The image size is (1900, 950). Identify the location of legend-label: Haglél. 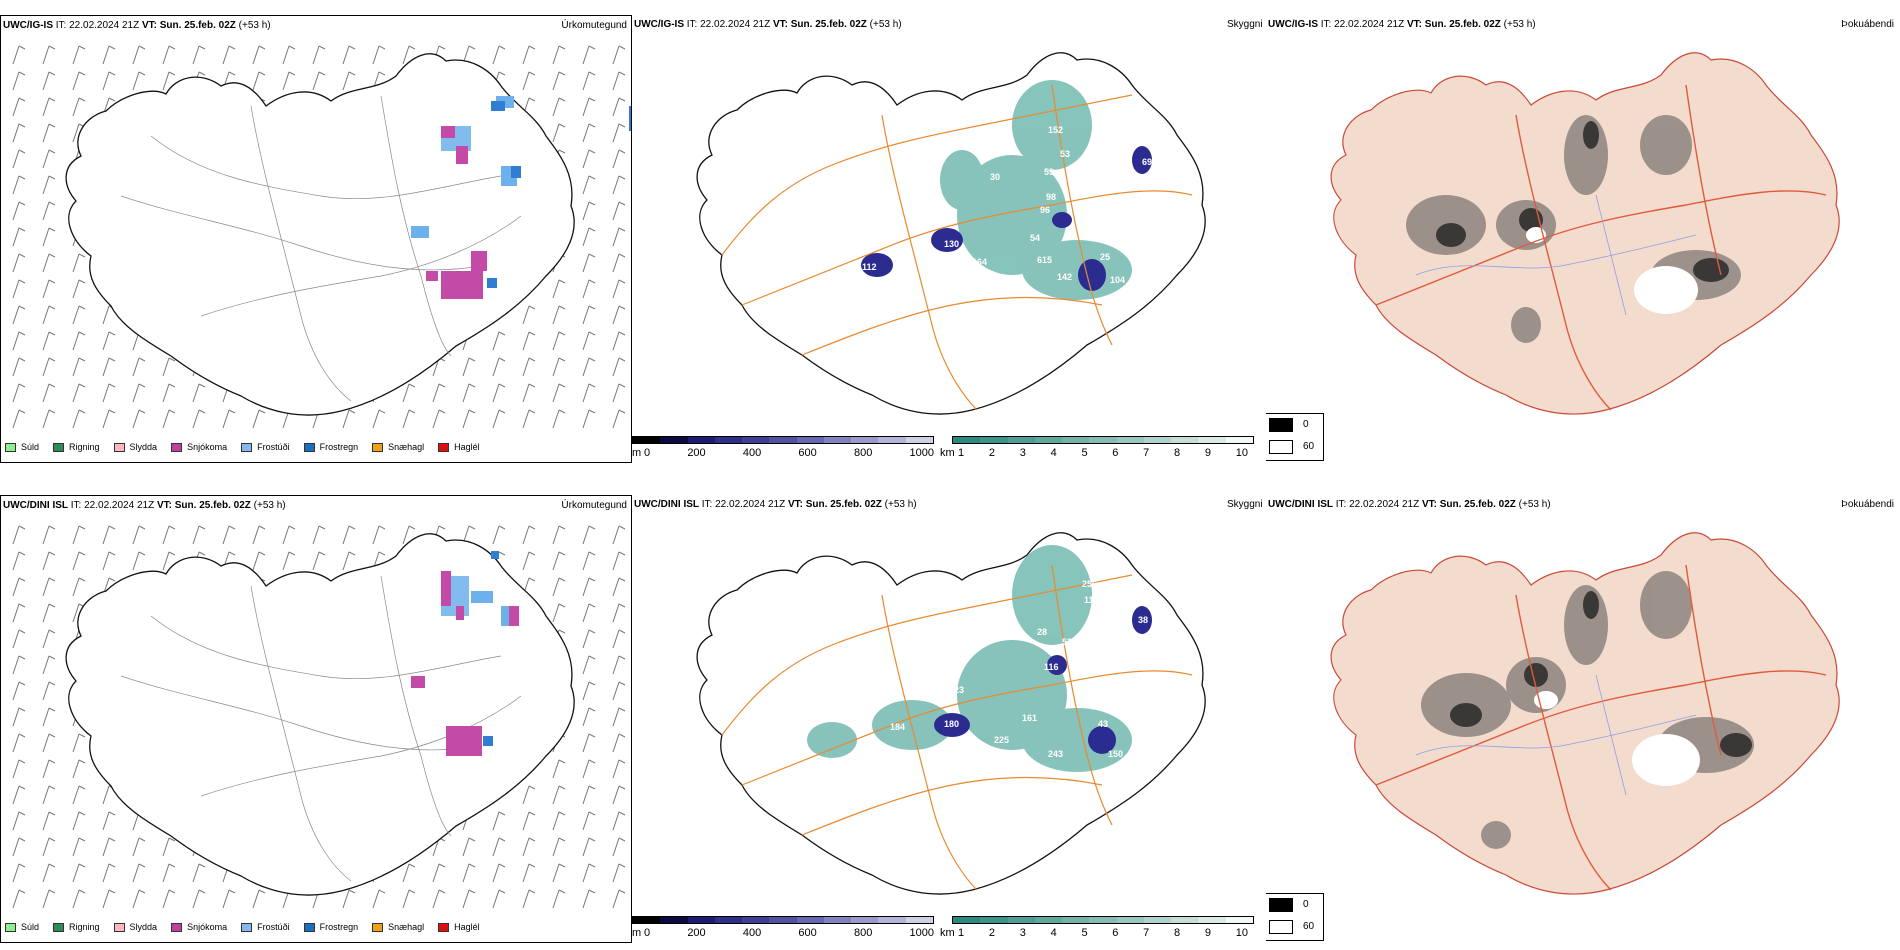
(467, 447).